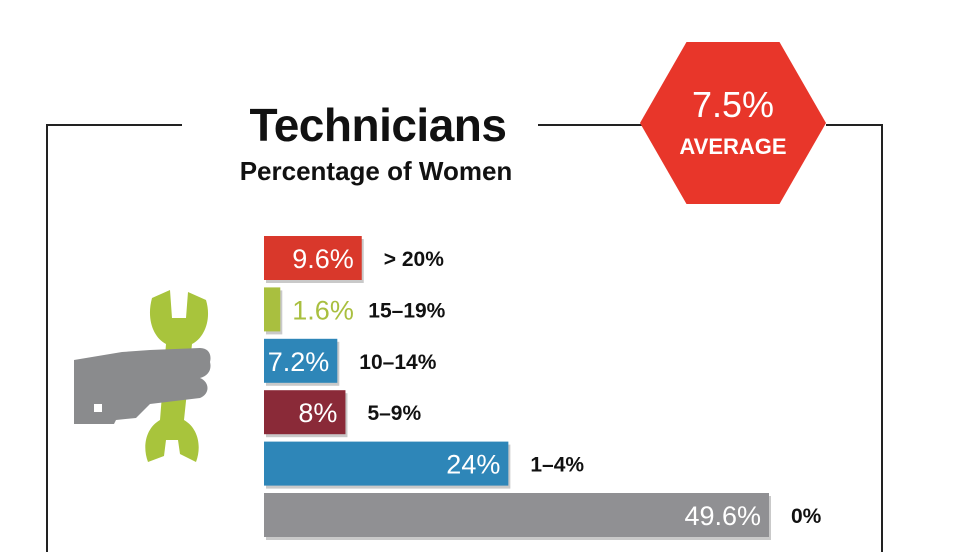  What do you see at coordinates (854, 125) in the screenshot?
I see `frame-top-right-line` at bounding box center [854, 125].